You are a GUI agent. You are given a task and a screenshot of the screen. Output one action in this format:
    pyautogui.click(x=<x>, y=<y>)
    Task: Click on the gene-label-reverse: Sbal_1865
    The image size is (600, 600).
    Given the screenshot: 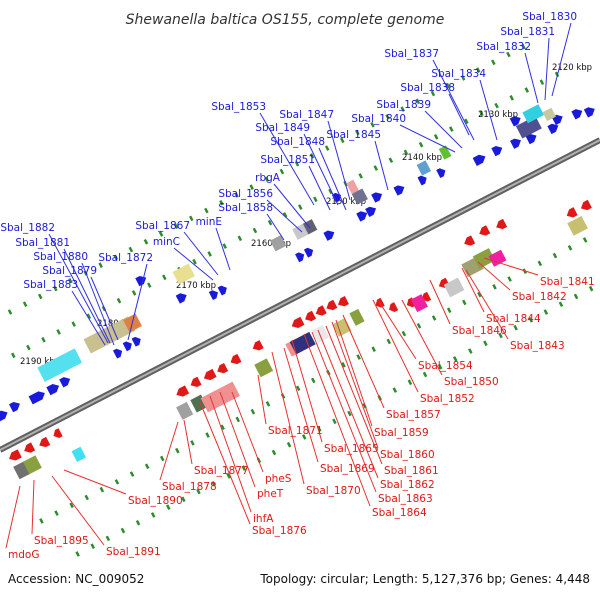 What is the action you would take?
    pyautogui.click(x=351, y=449)
    